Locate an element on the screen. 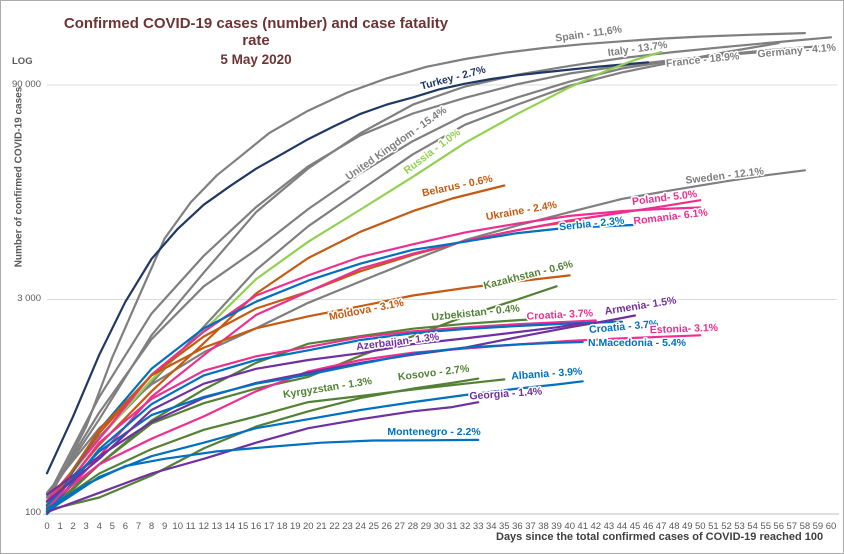  x-tick-label-18: 18 is located at coordinates (282, 526).